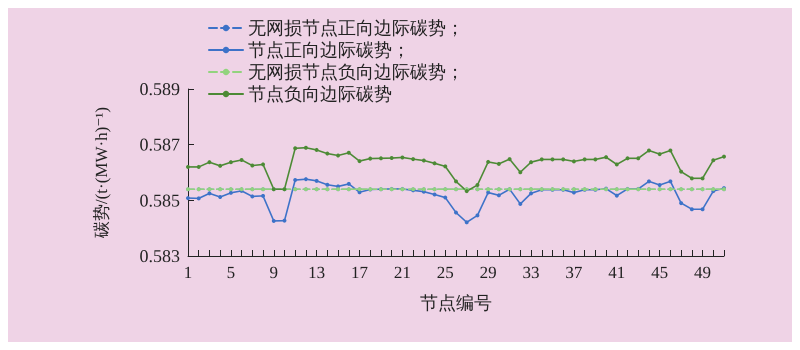  Describe the element at coordinates (188, 272) in the screenshot. I see `x-tick-label: 1` at that location.